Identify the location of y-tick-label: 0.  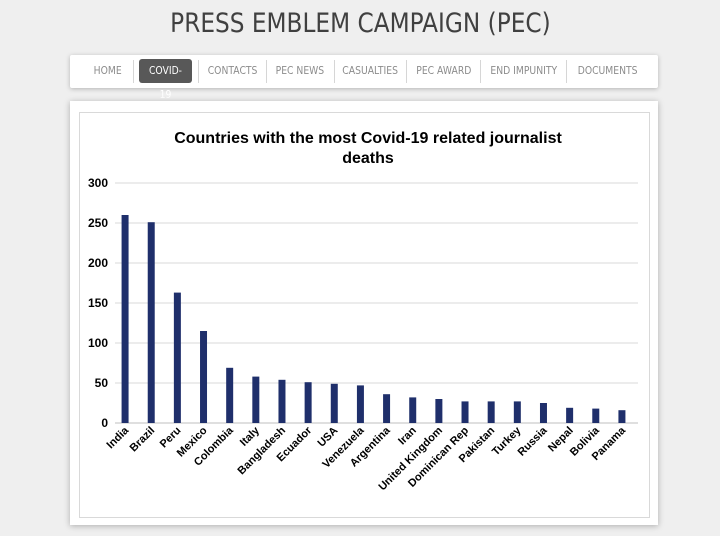
(104, 423).